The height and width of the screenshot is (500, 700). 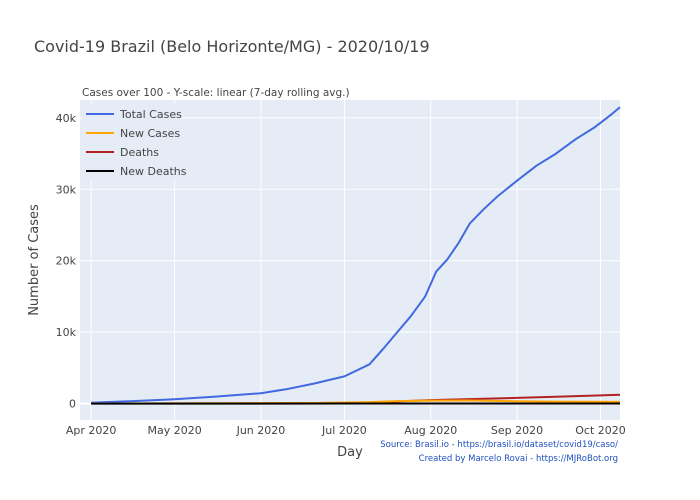 I want to click on y-tick-label: 30k, so click(x=66, y=189).